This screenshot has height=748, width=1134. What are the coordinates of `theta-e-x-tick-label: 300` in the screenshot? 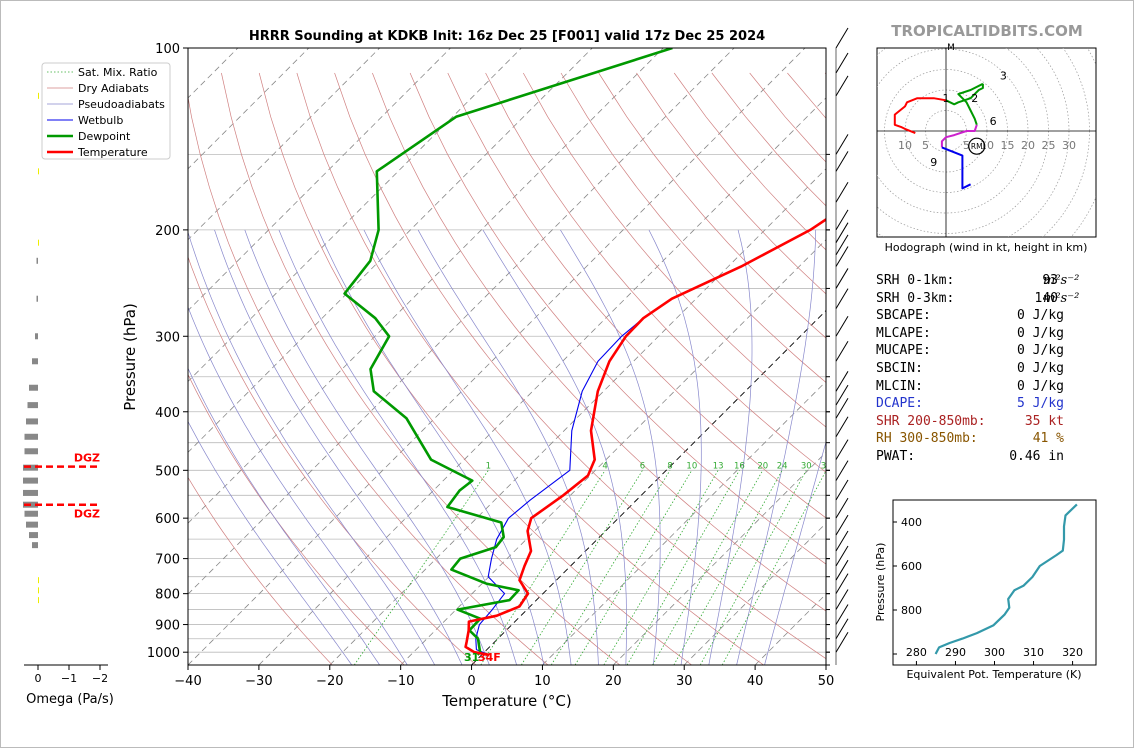 It's located at (994, 652).